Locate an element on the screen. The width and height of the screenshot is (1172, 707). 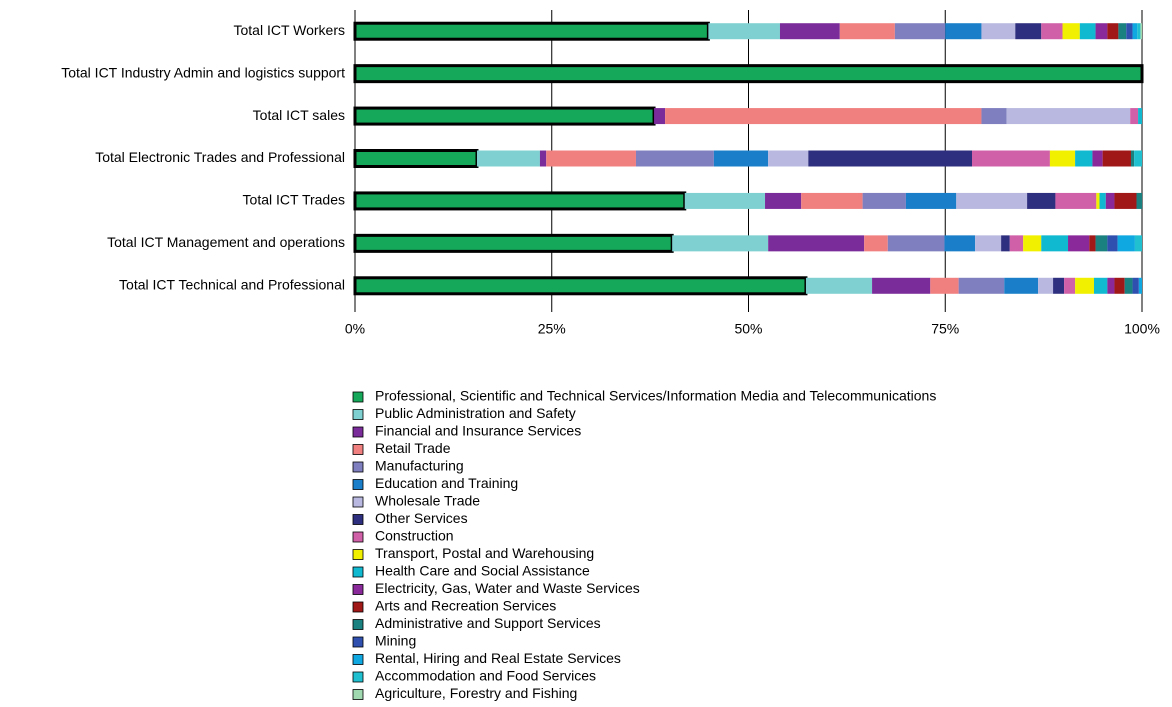
y-tick-label: Total ICT Management and operations is located at coordinates (226, 242).